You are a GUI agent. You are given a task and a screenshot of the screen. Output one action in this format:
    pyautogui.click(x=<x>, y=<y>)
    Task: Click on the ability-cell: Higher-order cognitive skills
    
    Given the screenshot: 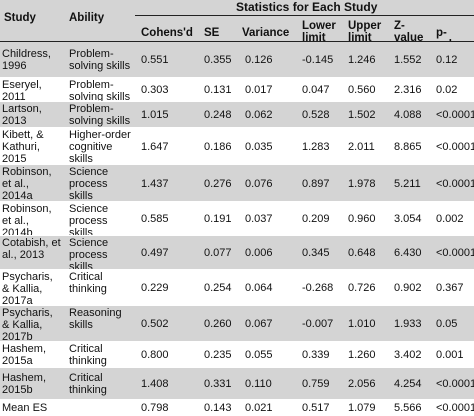 What is the action you would take?
    pyautogui.click(x=100, y=147)
    